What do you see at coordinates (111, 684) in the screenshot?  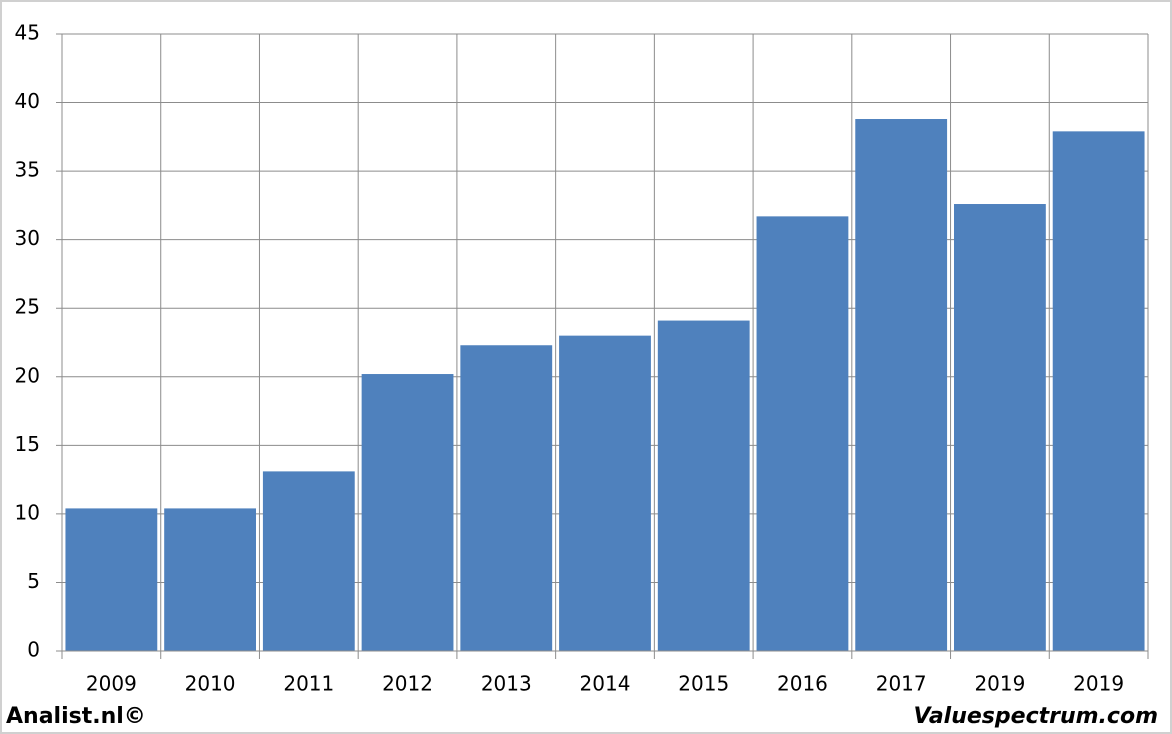 I see `x-tick-label: 2009` at bounding box center [111, 684].